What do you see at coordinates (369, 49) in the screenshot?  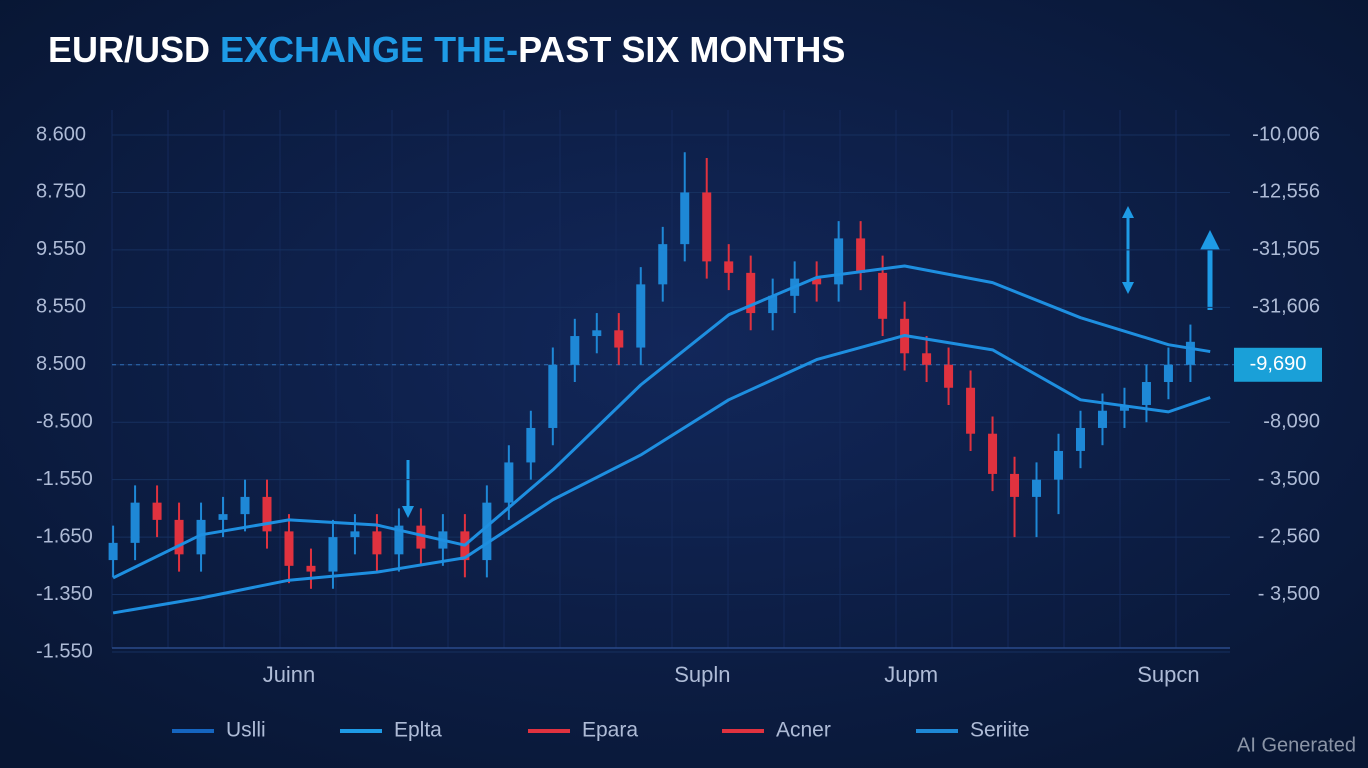 I see `title-part: EXCHANGE THE-` at bounding box center [369, 49].